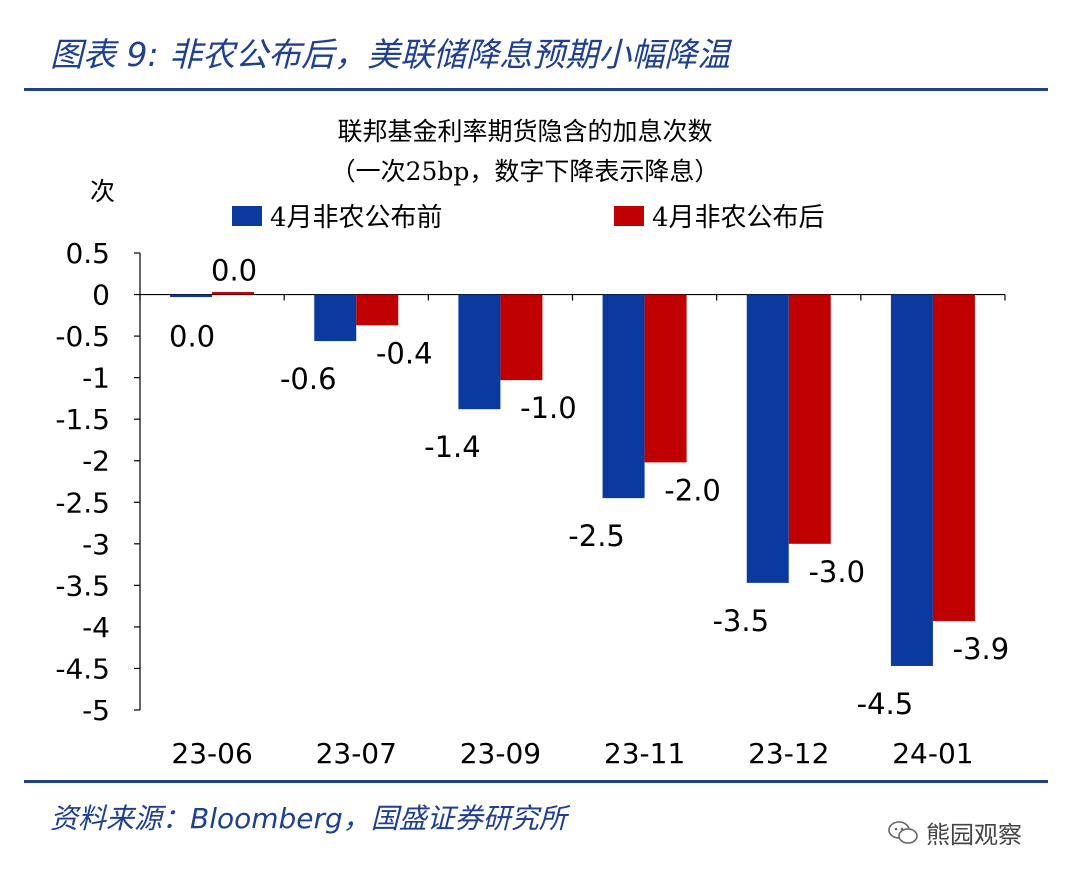  Describe the element at coordinates (234, 271) in the screenshot. I see `data-label-after: 0.0` at that location.